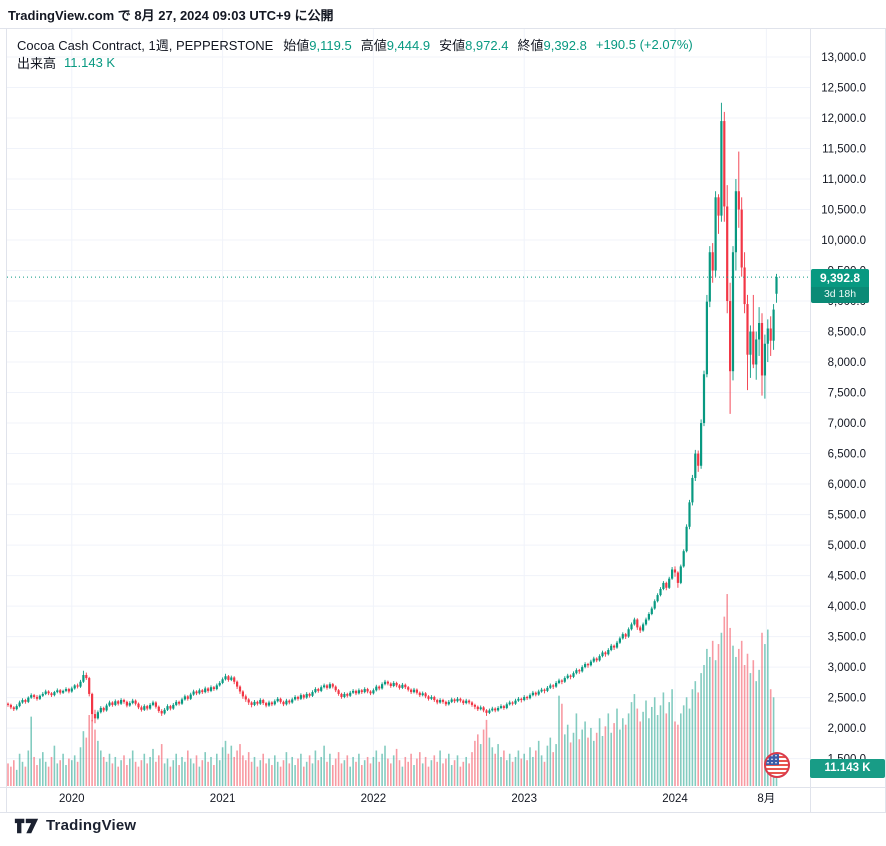 The height and width of the screenshot is (846, 886). Describe the element at coordinates (847, 638) in the screenshot. I see `svg-text: 3,500.0` at that location.